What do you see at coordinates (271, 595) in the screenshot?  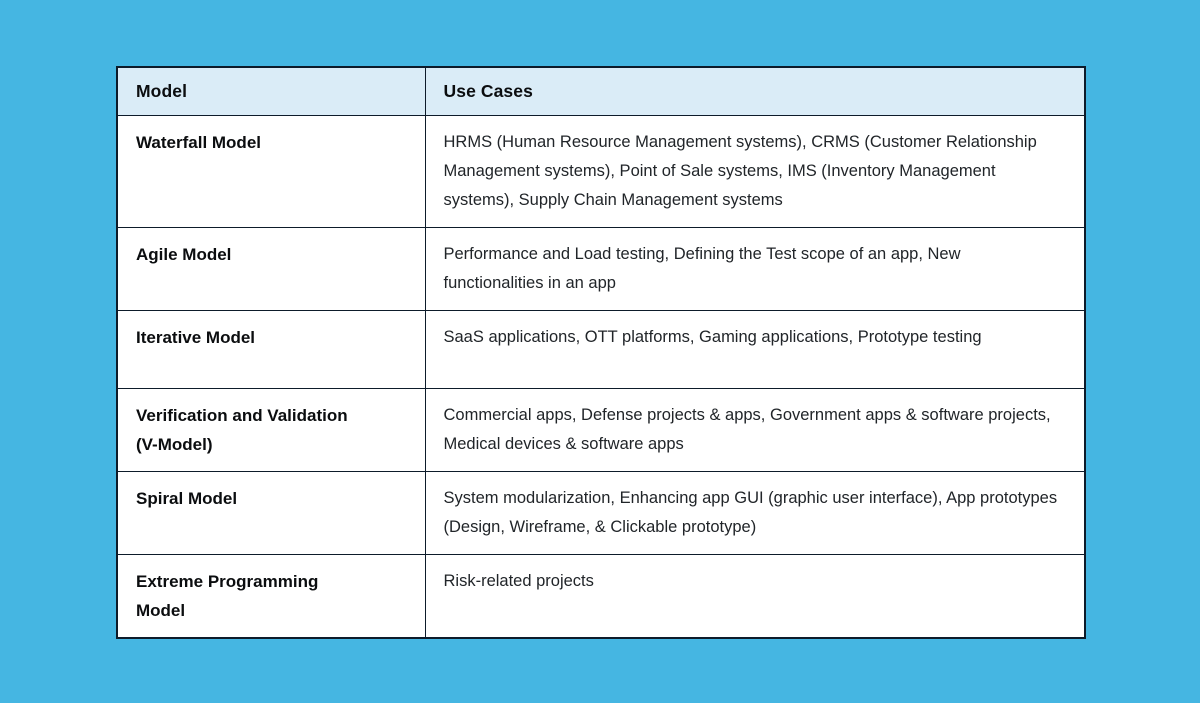 I see `model-name-cell: Extreme Programming Model` at bounding box center [271, 595].